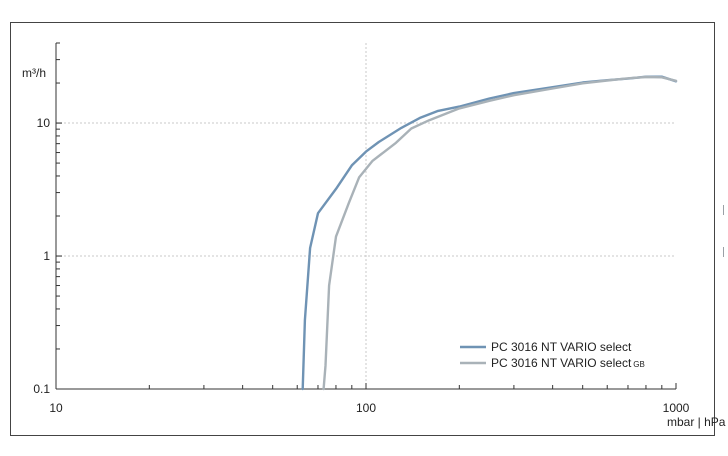 The width and height of the screenshot is (728, 456). I want to click on legend-label: PC 3016 NT VARIO select GB, so click(568, 363).